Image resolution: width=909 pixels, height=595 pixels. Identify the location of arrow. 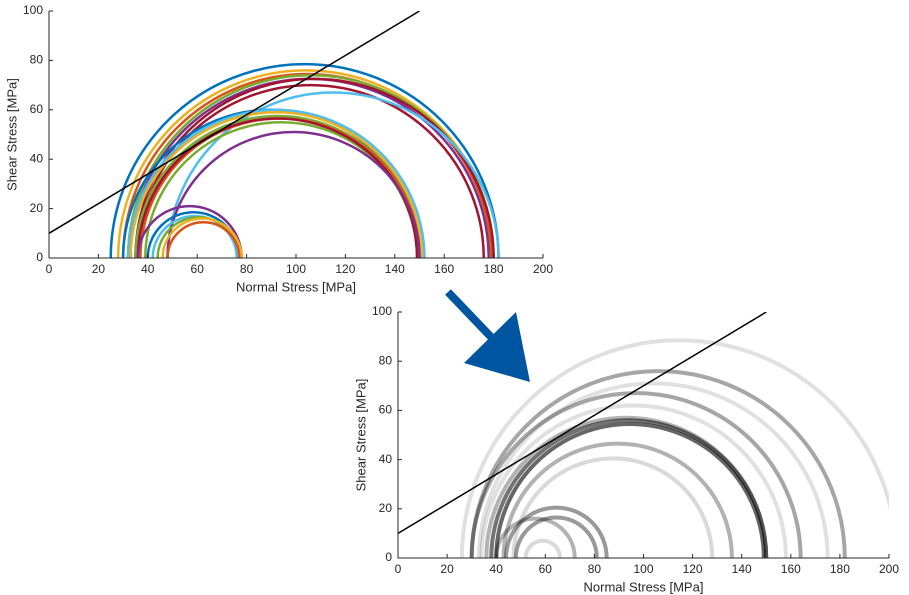
(487, 335).